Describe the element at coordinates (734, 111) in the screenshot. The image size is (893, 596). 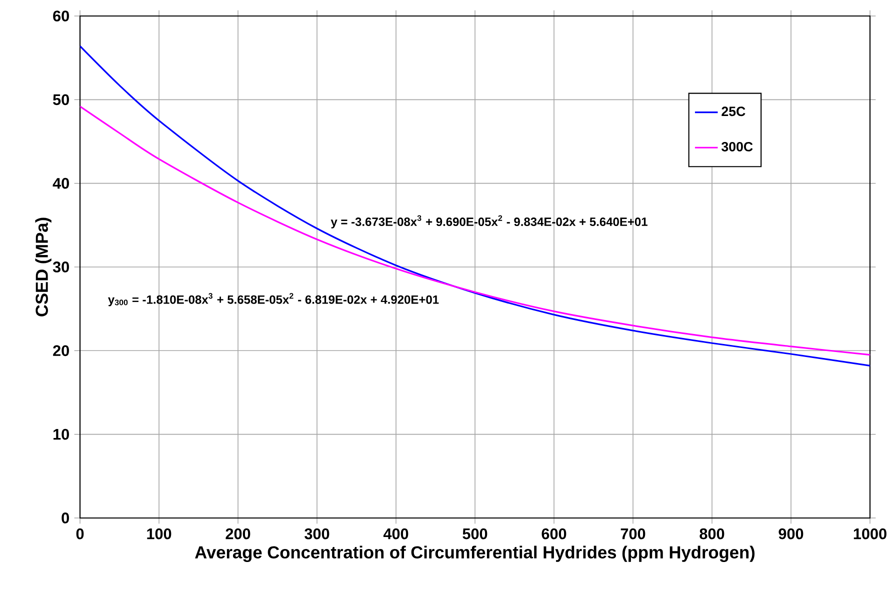
I see `legend-label: 25C` at that location.